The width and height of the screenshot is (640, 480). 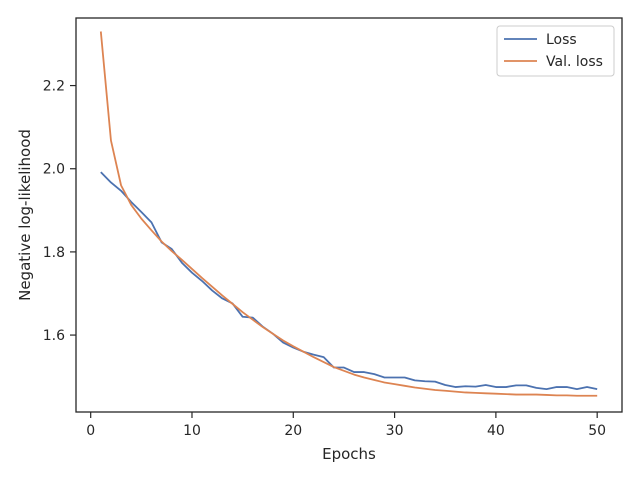 What do you see at coordinates (395, 431) in the screenshot?
I see `x-tick-label: 30` at bounding box center [395, 431].